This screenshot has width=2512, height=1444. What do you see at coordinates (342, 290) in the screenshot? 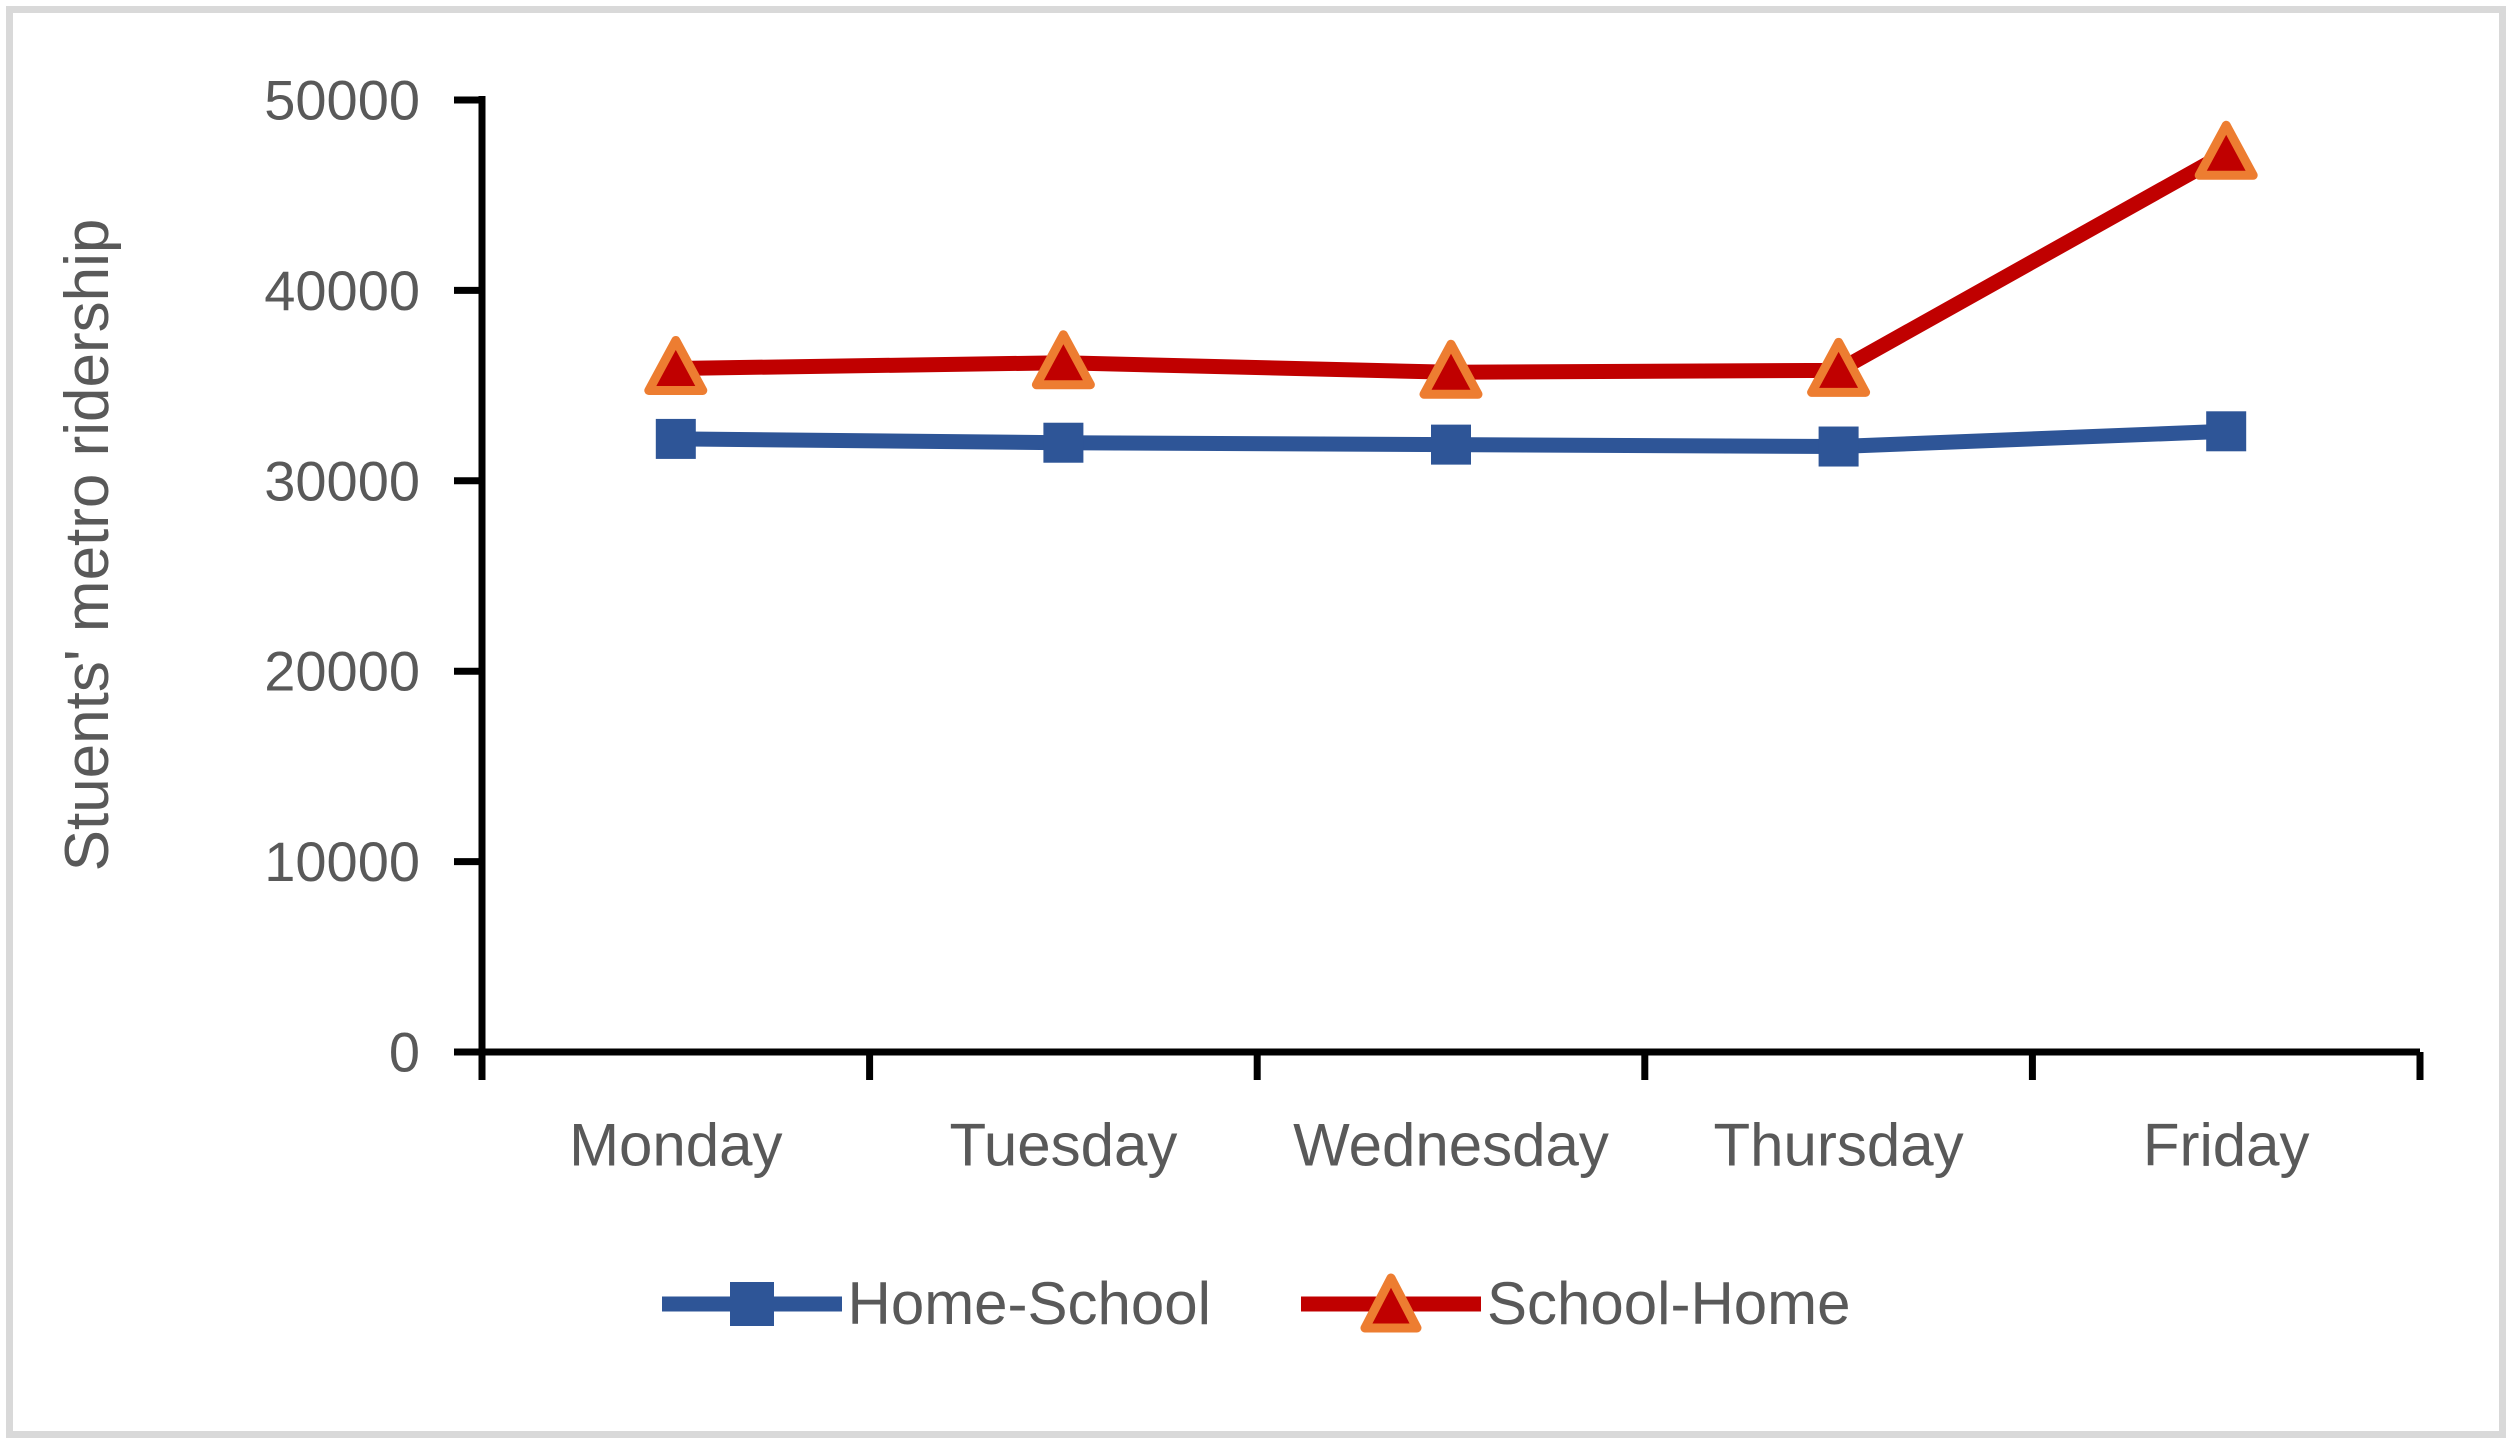
I see `y-tick-label-40000: 40000` at bounding box center [342, 290].